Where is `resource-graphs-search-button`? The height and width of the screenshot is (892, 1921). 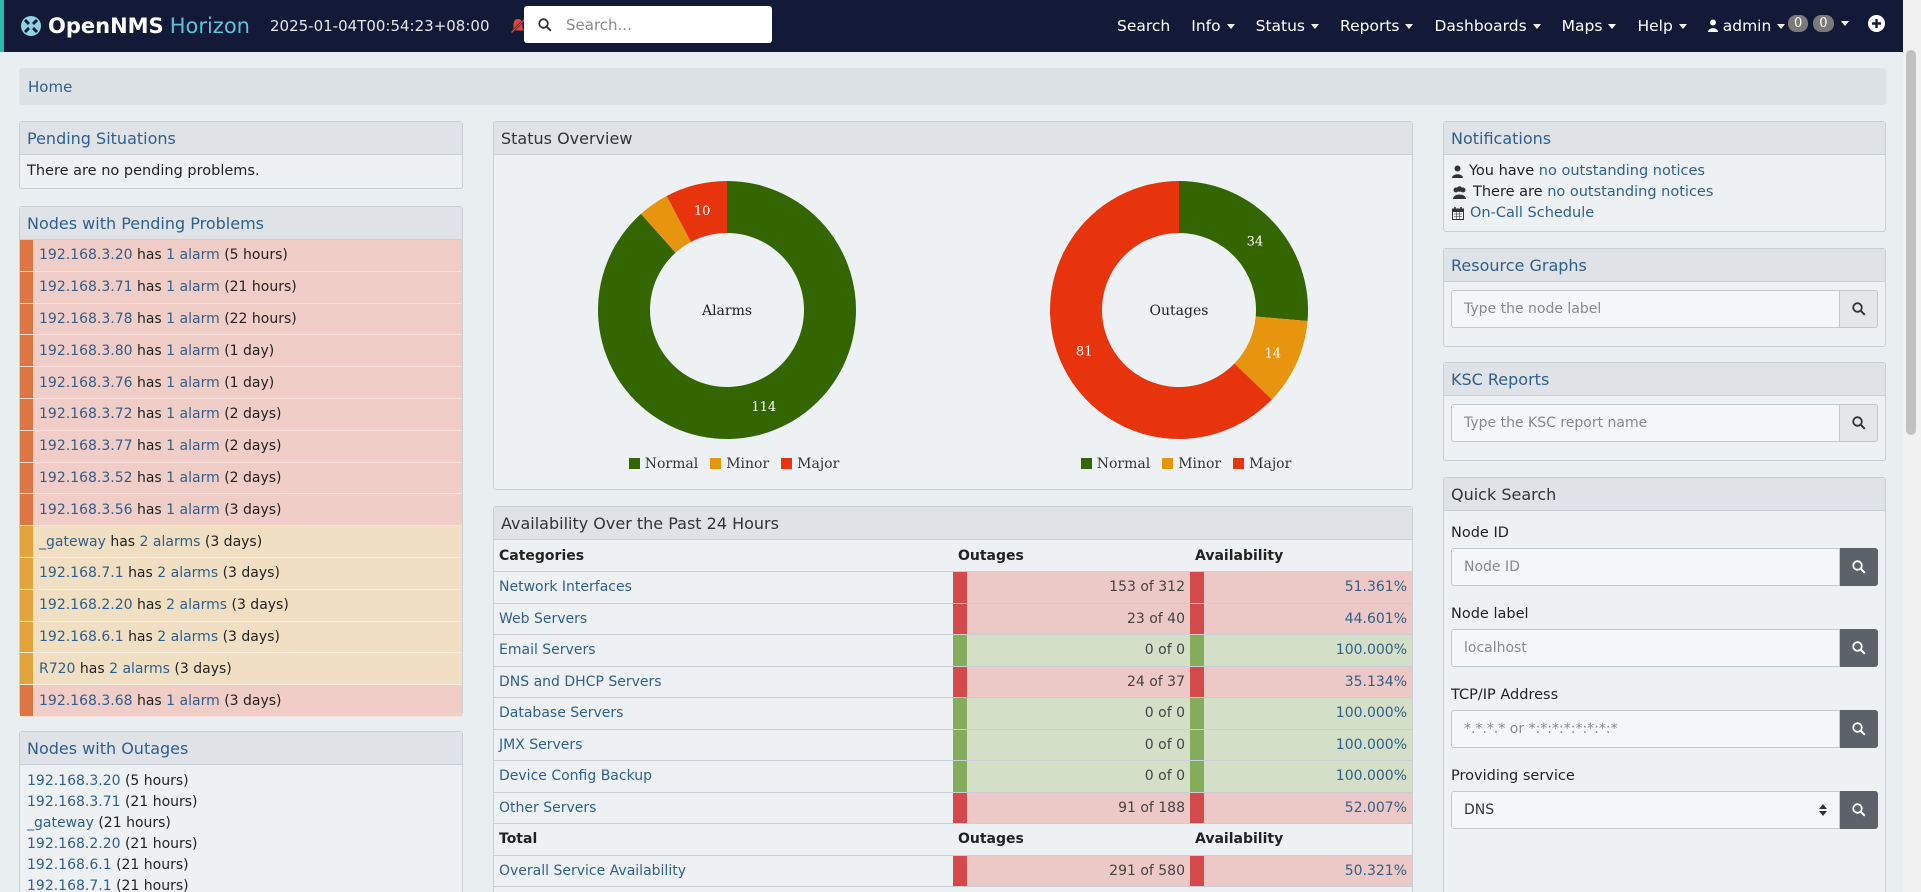 resource-graphs-search-button is located at coordinates (1859, 309).